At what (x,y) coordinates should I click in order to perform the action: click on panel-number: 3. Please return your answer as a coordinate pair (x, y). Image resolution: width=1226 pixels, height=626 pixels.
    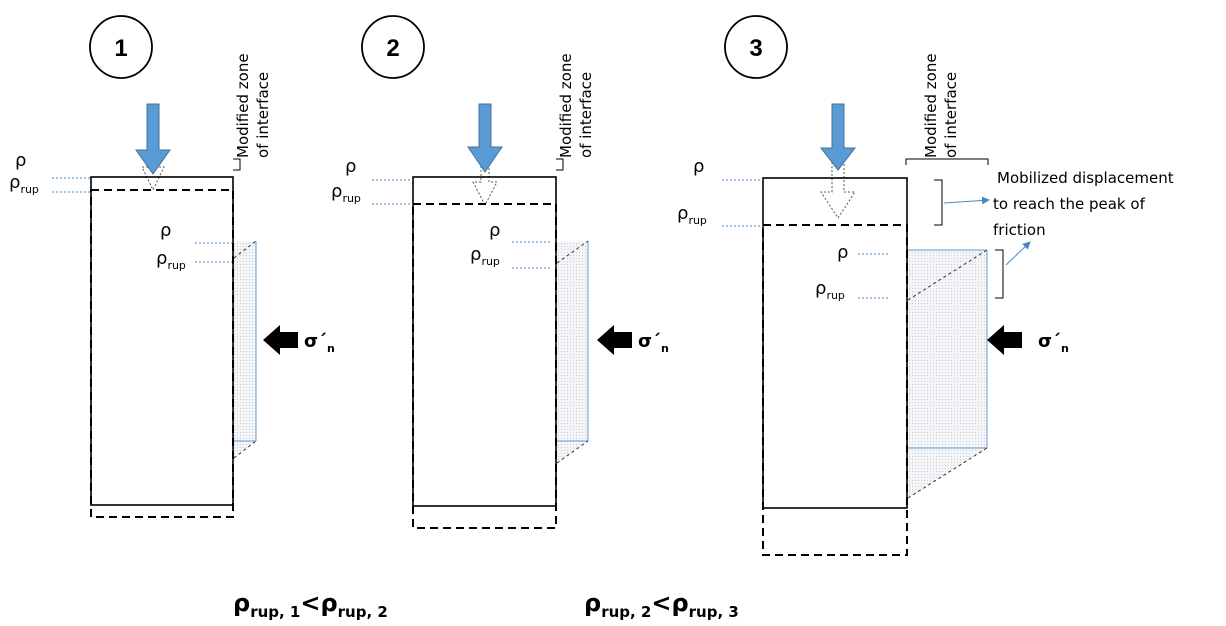
    Looking at the image, I should click on (755, 48).